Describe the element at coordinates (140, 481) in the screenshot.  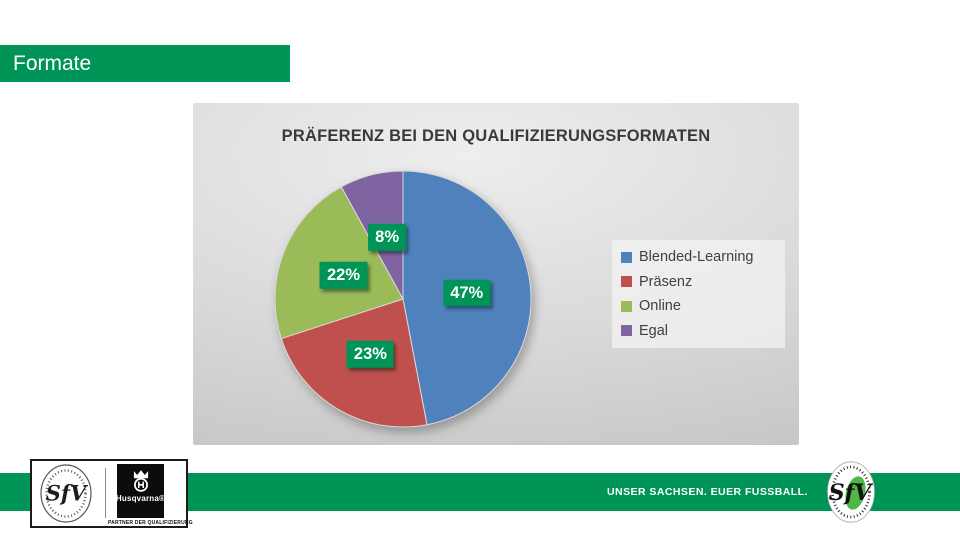
I see `husqvarna-crown-icon` at that location.